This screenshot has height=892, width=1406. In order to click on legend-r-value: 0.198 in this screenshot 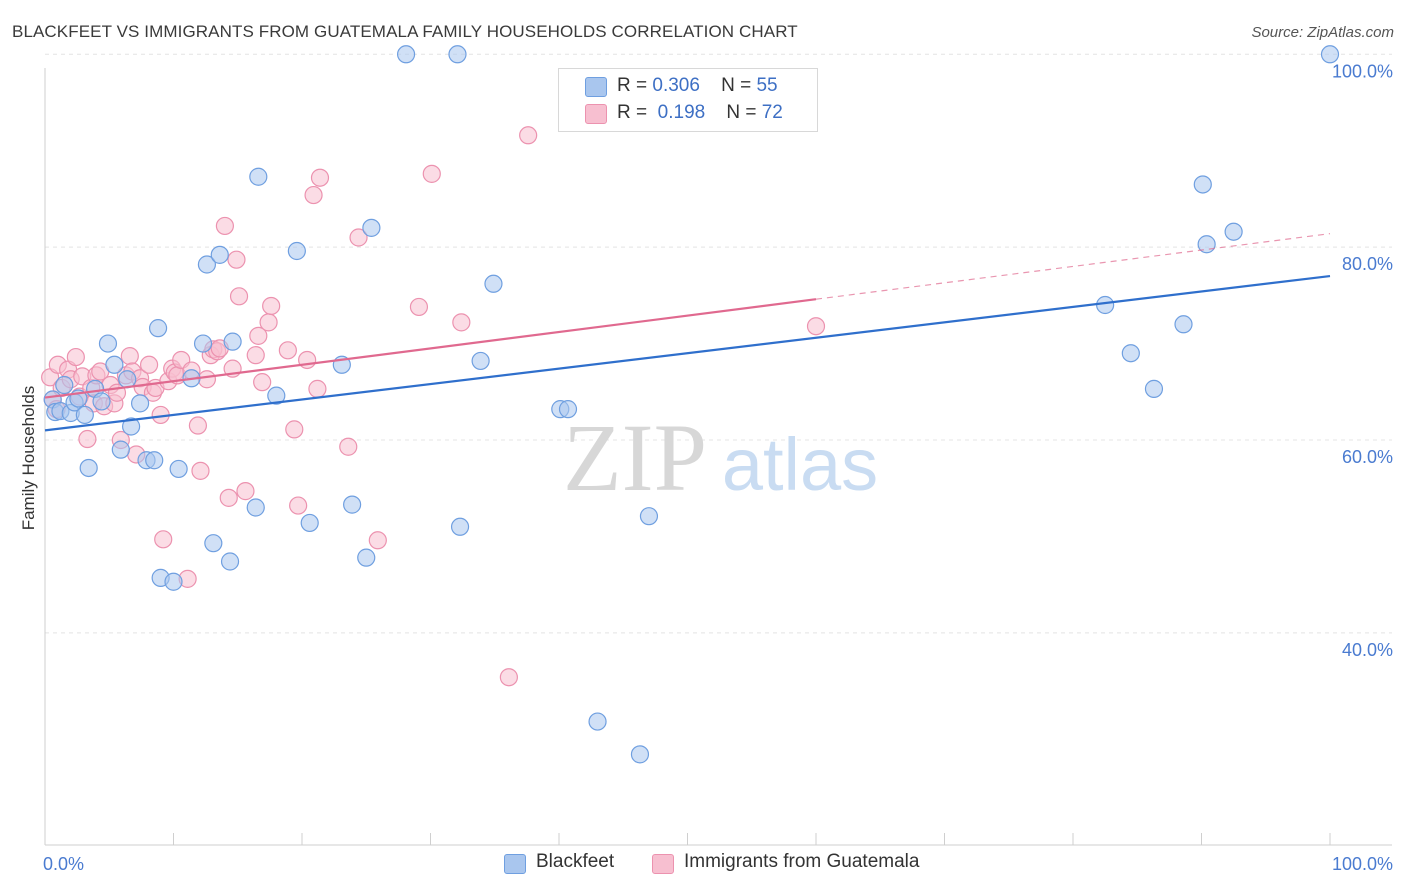, I will do `click(681, 112)`.